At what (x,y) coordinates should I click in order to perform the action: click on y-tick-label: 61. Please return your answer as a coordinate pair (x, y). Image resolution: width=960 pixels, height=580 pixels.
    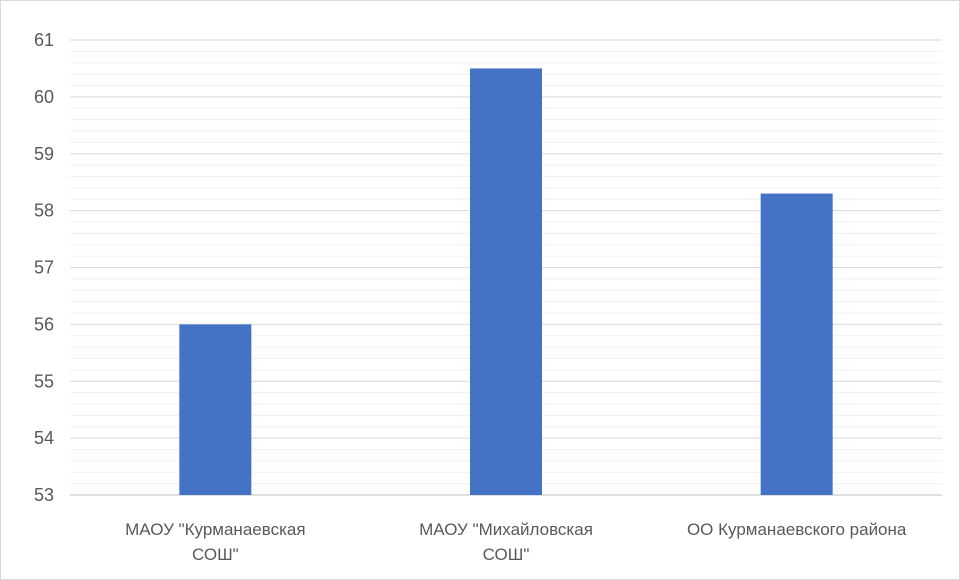
    Looking at the image, I should click on (44, 40).